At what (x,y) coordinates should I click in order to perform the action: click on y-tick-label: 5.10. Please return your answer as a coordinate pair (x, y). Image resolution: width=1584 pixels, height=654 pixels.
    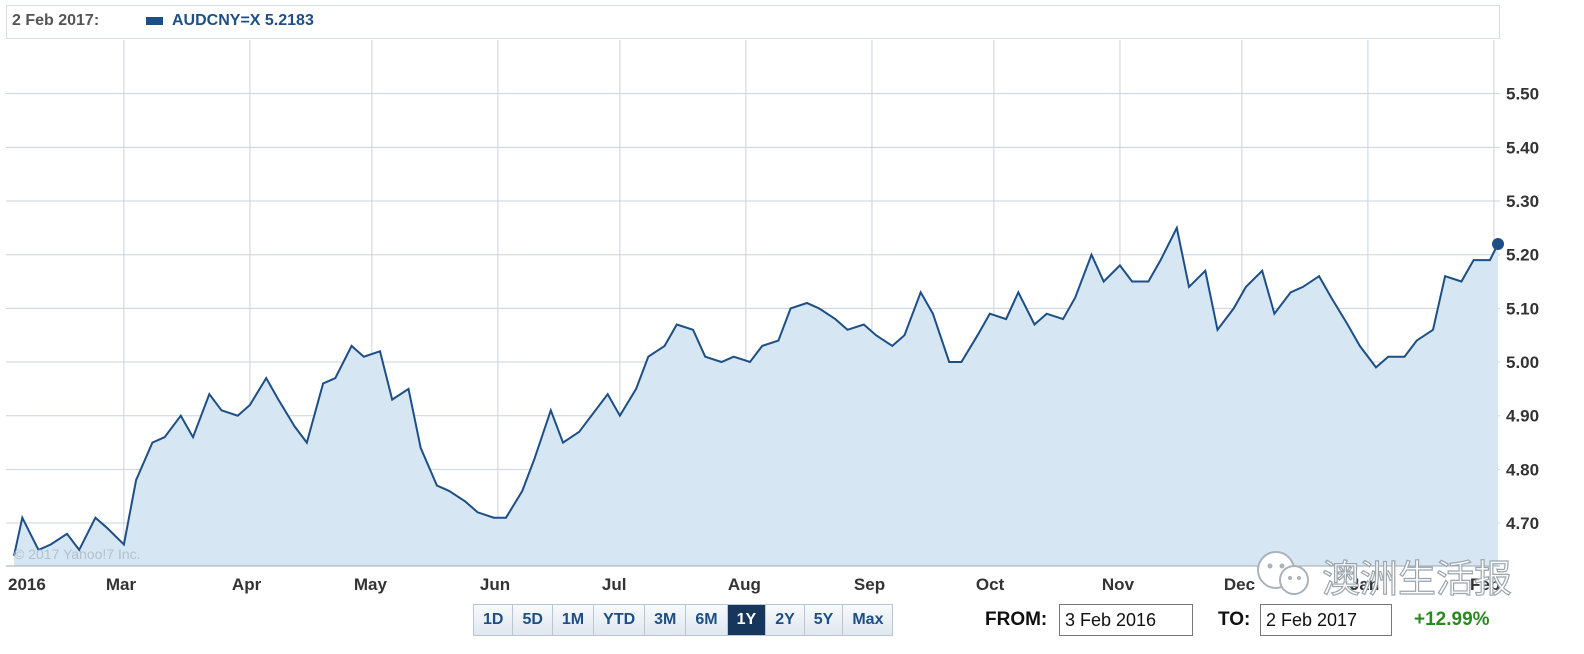
    Looking at the image, I should click on (1522, 308).